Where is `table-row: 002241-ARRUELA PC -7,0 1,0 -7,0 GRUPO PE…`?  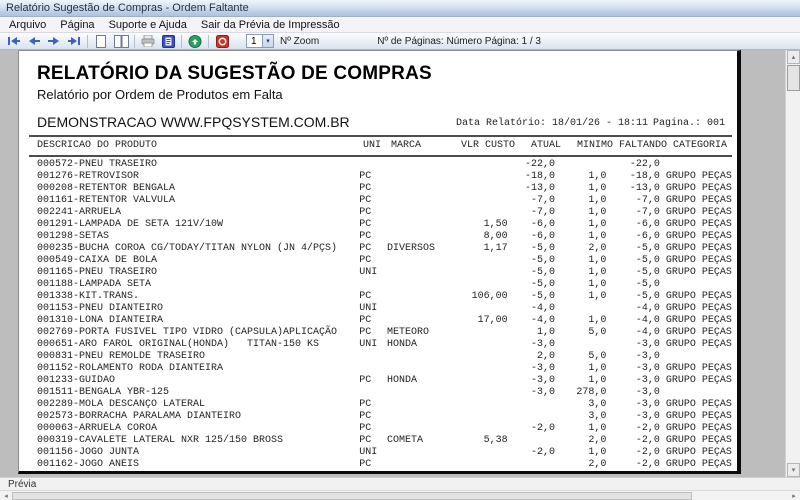 table-row: 002241-ARRUELA PC -7,0 1,0 -7,0 GRUPO PE… is located at coordinates (387, 213).